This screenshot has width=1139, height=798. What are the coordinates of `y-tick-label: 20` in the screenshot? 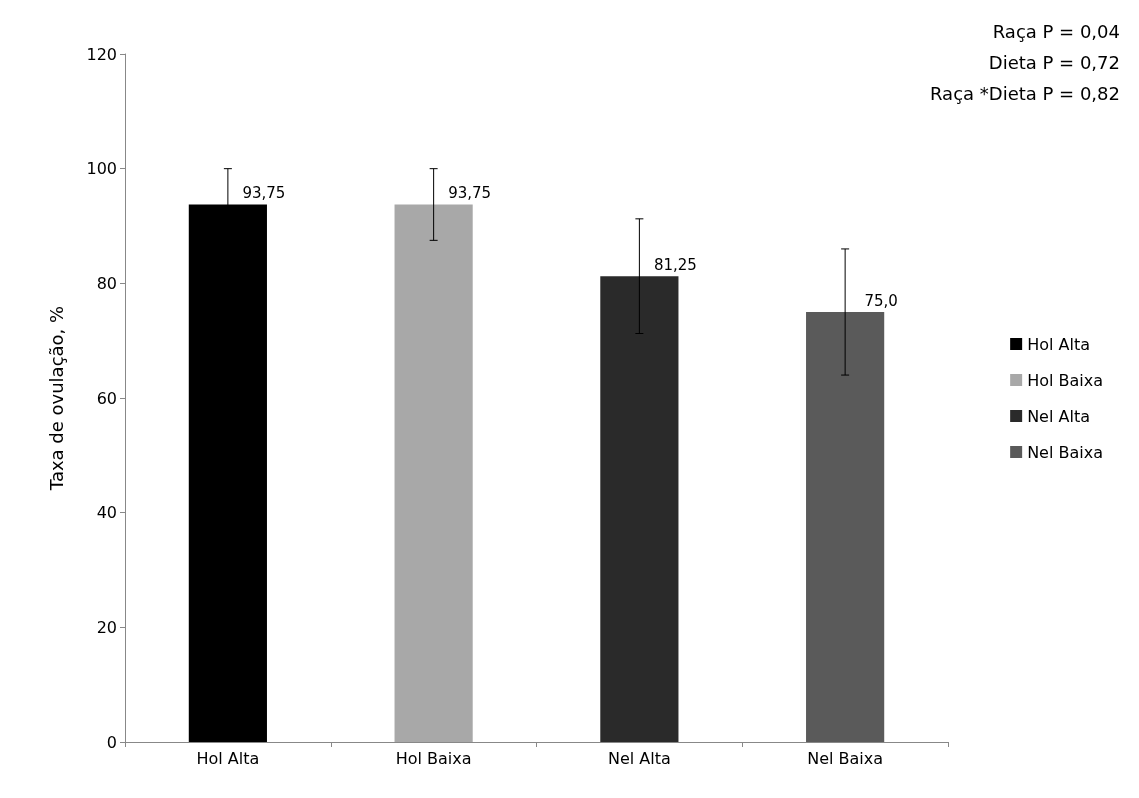 It's located at (106, 627).